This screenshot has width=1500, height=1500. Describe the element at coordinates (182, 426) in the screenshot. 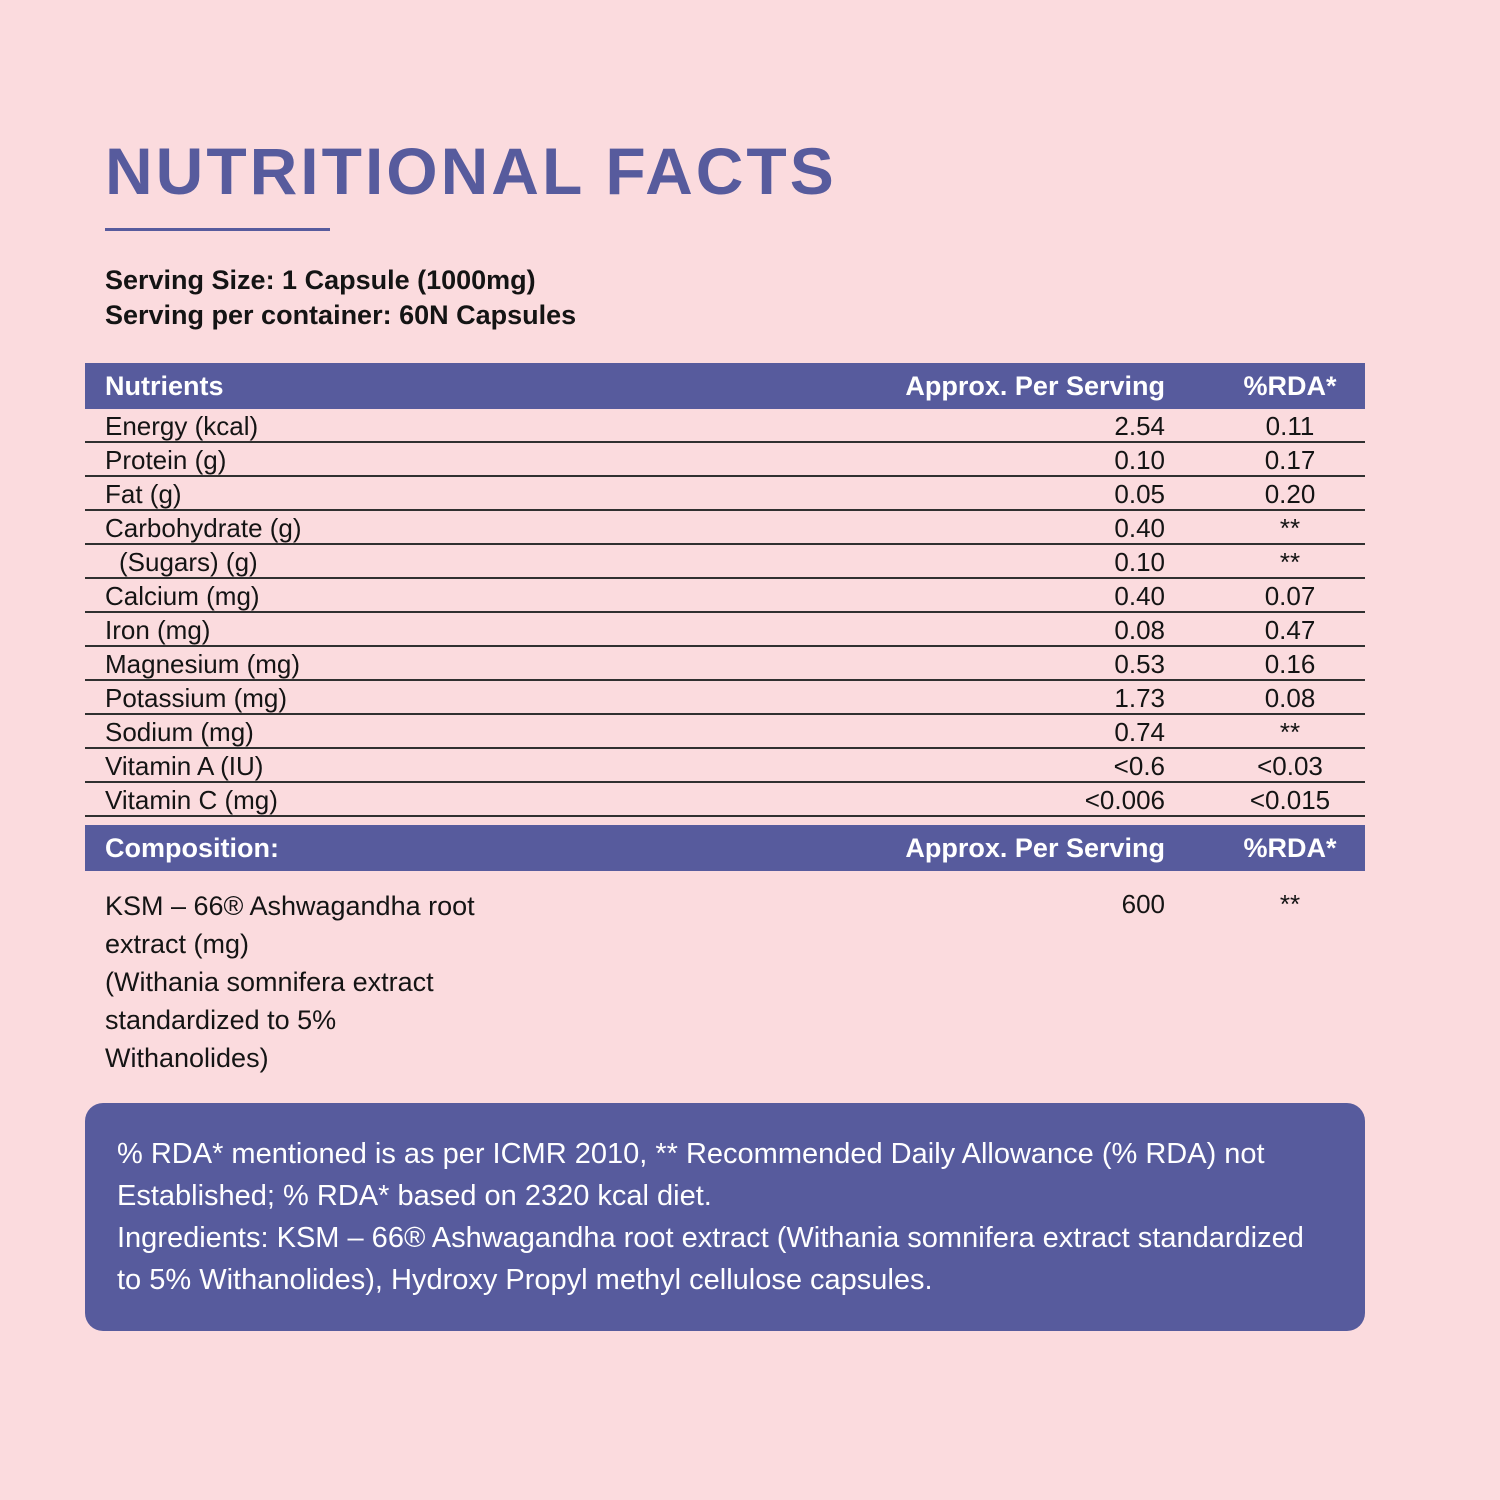

I see `nutrient-name: Energy (kcal)` at that location.